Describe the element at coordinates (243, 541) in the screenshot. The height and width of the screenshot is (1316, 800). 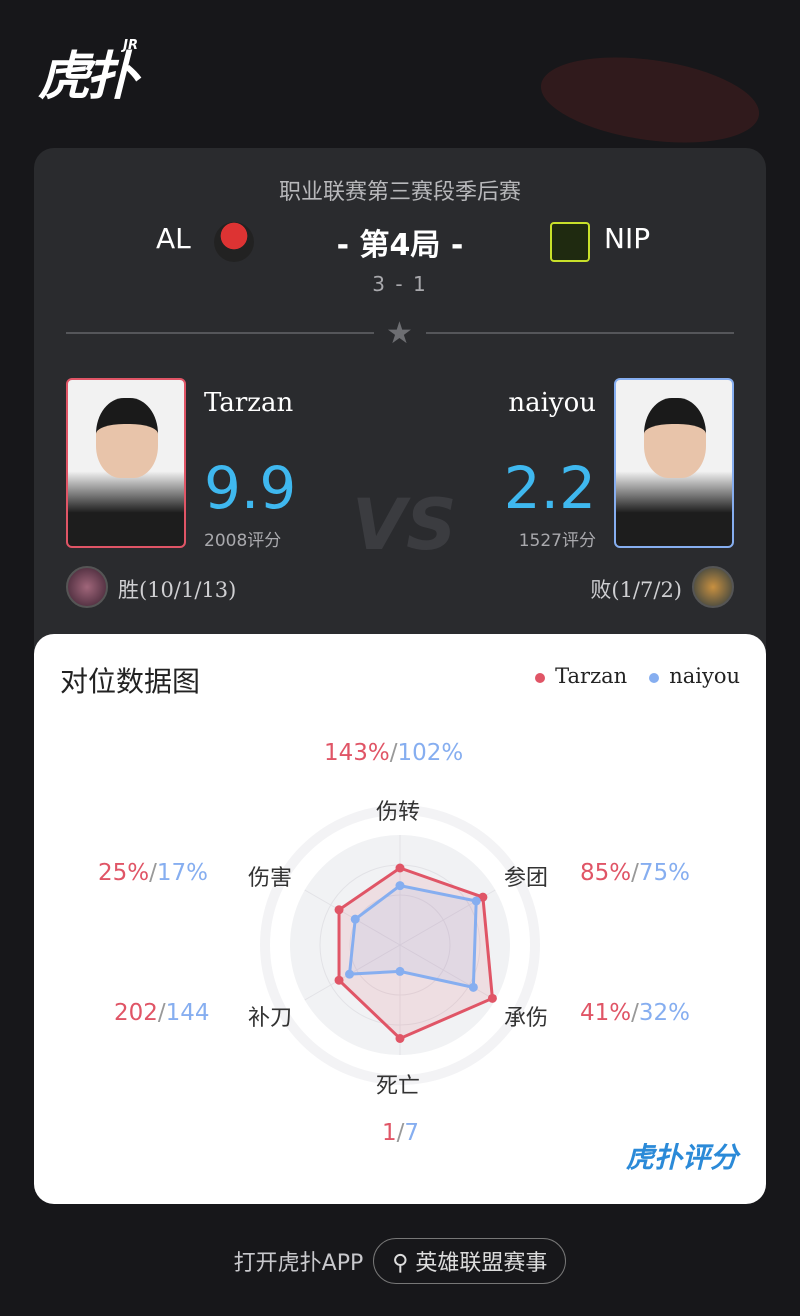
I see `left-player-score: 2008评分` at that location.